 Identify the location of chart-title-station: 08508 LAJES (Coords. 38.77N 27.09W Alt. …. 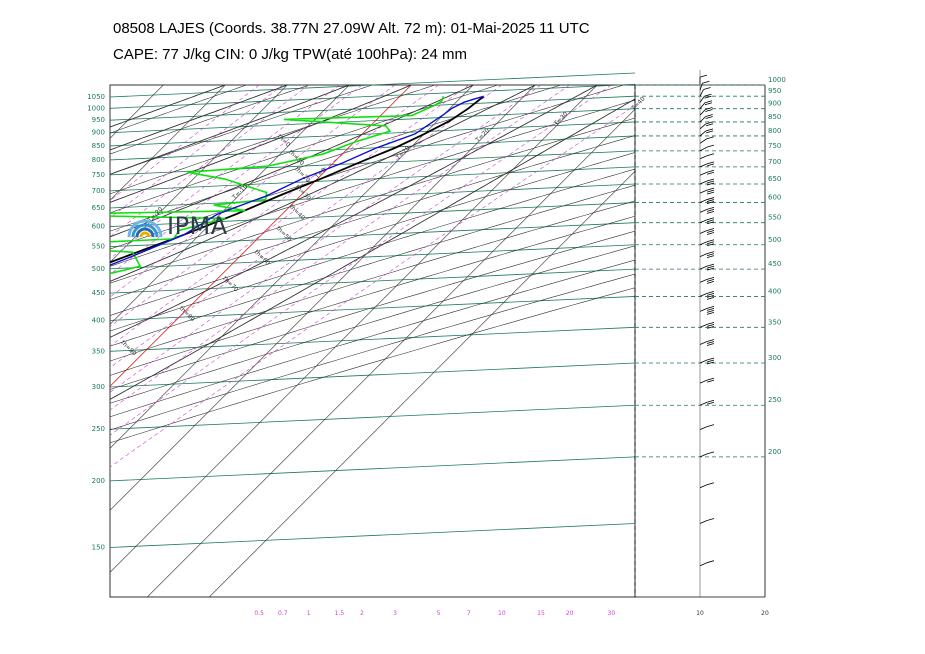
(351, 28).